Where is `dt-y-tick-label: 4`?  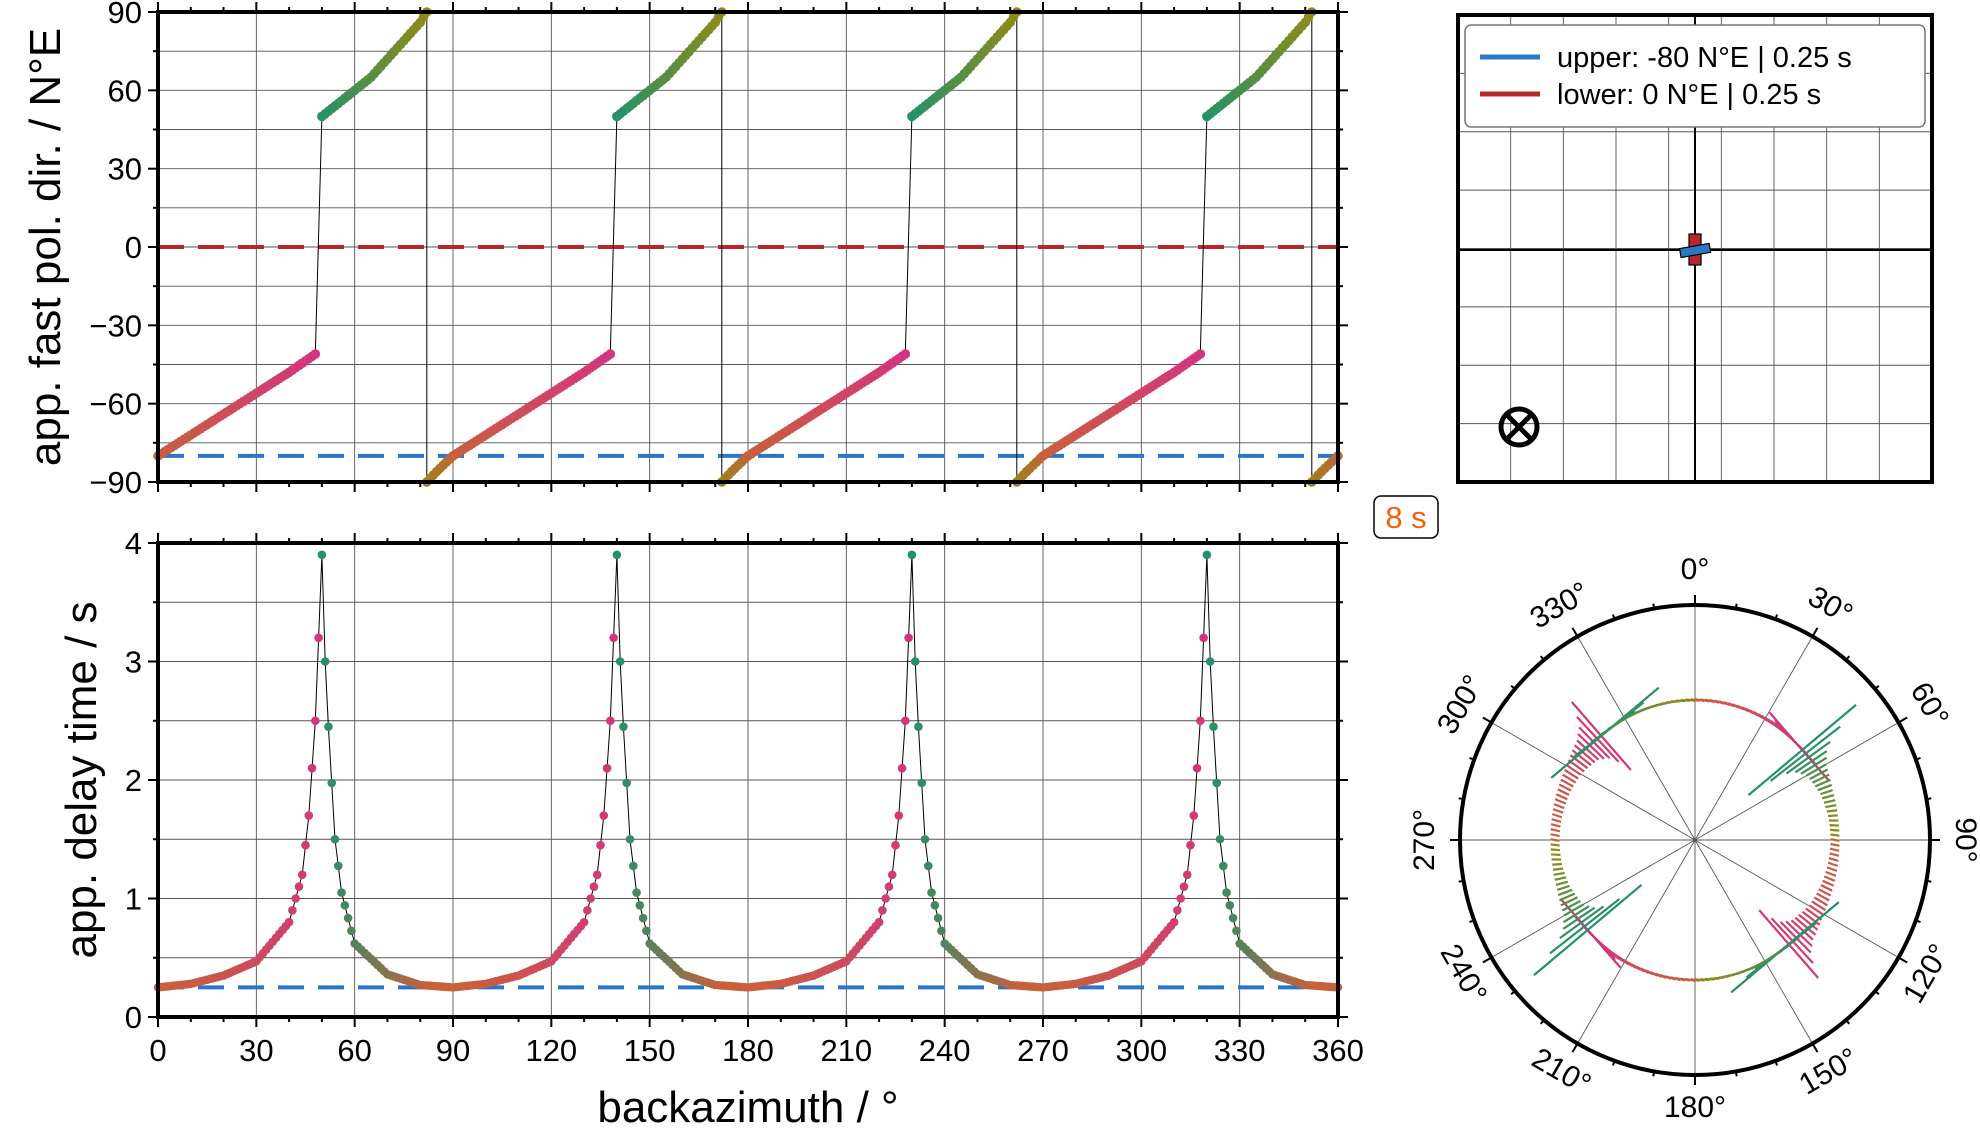 dt-y-tick-label: 4 is located at coordinates (133, 543).